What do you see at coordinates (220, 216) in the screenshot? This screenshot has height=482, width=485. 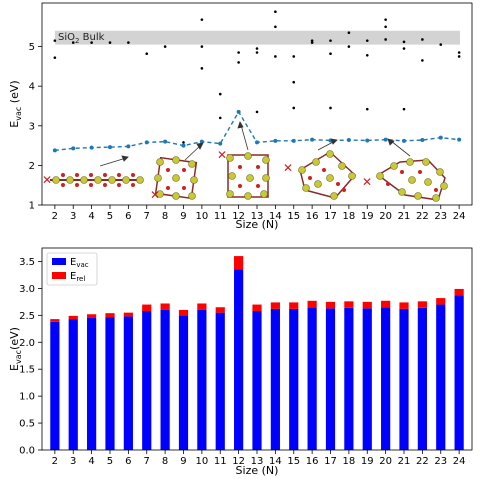 I see `top-x-tick-label: 11` at bounding box center [220, 216].